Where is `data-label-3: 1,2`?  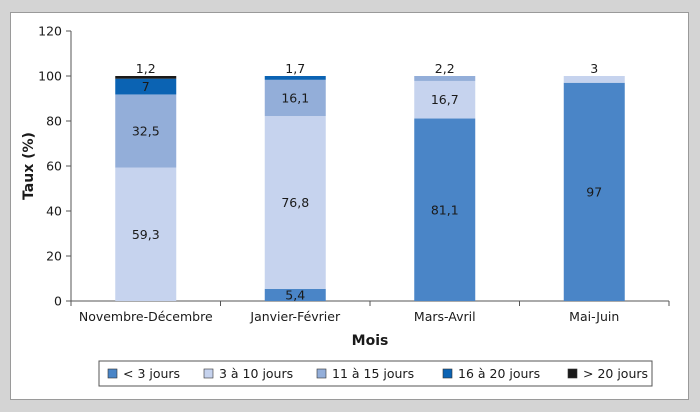 data-label-3: 1,2 is located at coordinates (146, 68).